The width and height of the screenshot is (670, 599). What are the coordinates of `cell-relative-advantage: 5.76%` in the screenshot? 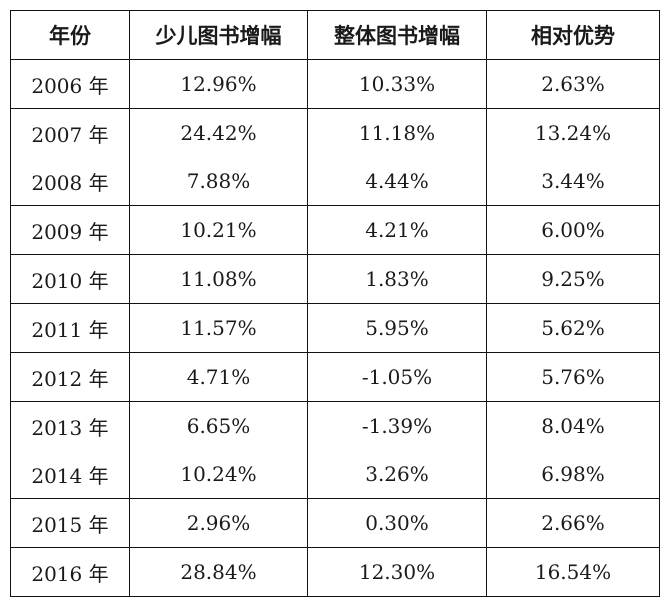 It's located at (573, 377).